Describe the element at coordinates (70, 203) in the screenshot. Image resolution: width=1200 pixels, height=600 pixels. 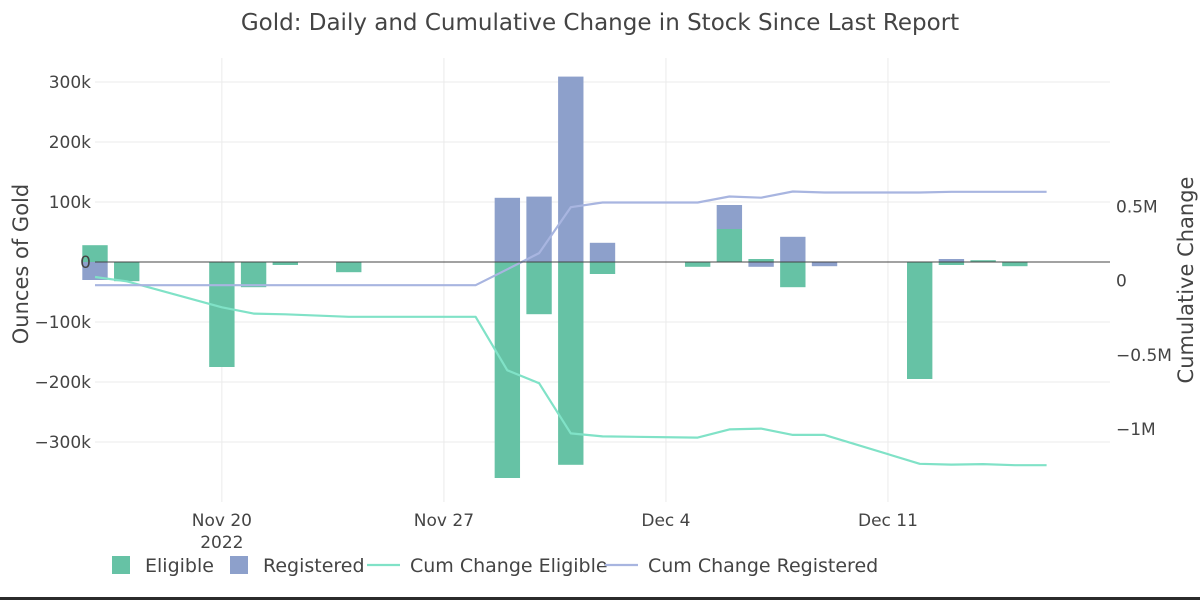
I see `y-tick-label: 100k` at that location.